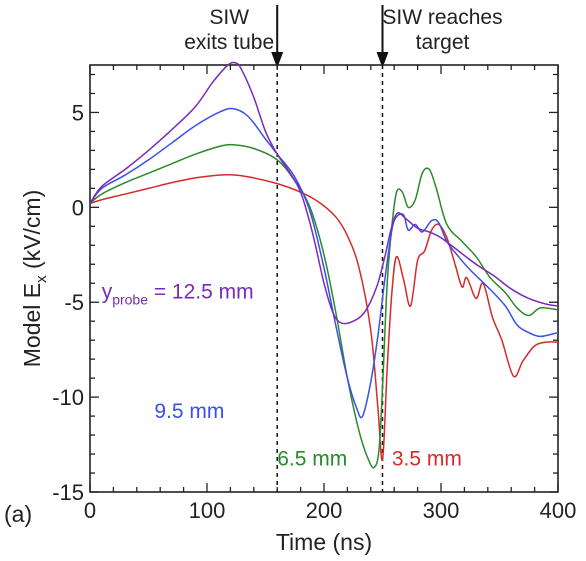 The image size is (586, 561). I want to click on series-label: 3.5 mm, so click(427, 458).